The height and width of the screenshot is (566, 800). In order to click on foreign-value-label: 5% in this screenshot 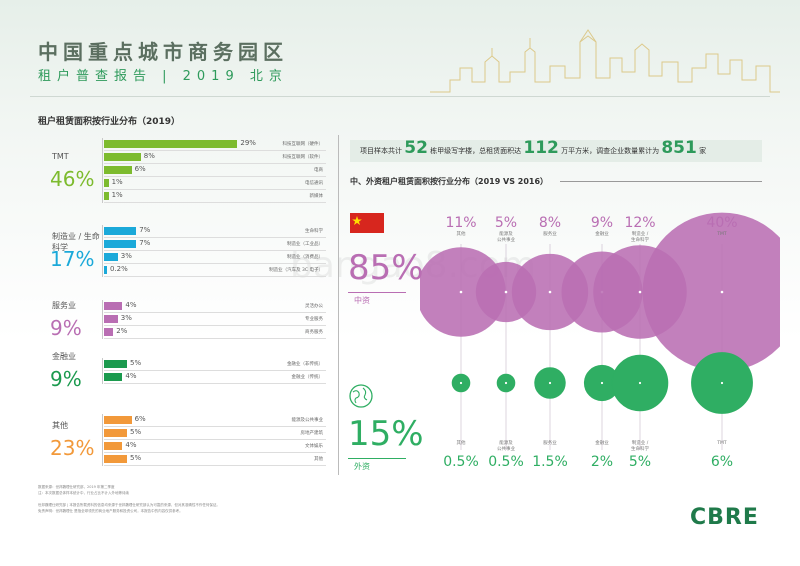, I will do `click(640, 462)`.